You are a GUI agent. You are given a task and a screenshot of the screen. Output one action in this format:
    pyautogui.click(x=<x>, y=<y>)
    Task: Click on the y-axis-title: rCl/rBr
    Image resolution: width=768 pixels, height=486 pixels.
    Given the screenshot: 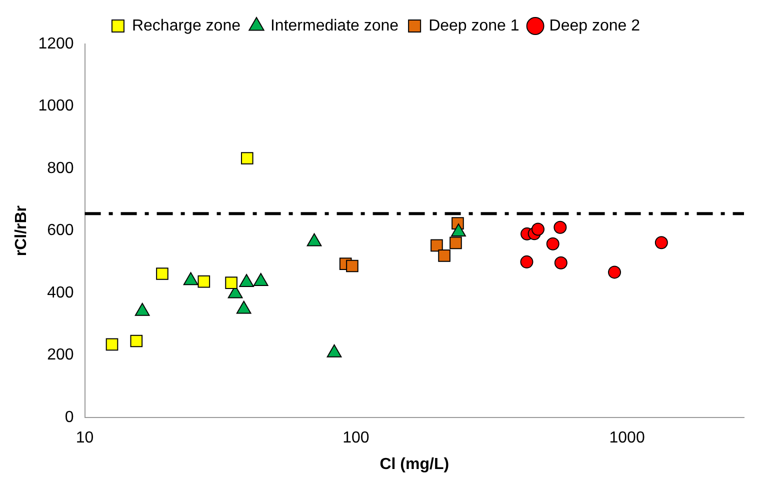 What is the action you would take?
    pyautogui.click(x=21, y=230)
    